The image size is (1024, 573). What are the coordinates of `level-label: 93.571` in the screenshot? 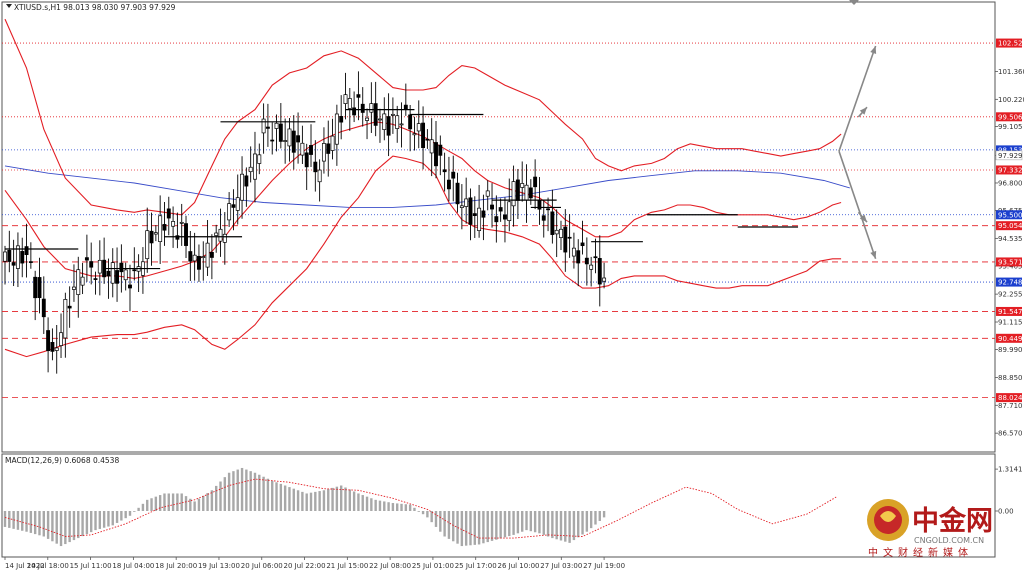 It's located at (1010, 262).